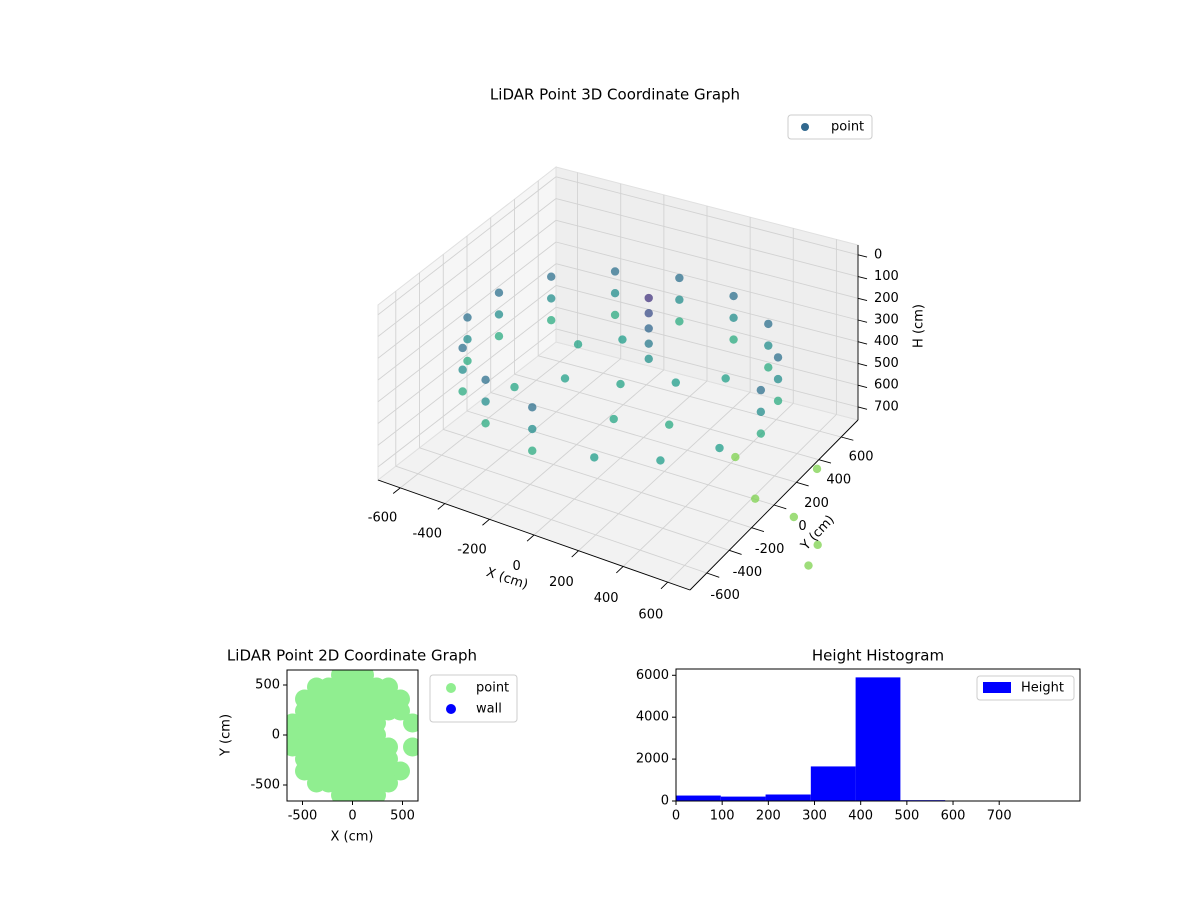 This screenshot has height=900, width=1200. What do you see at coordinates (1042, 688) in the screenshot?
I see `legend-label: Height` at bounding box center [1042, 688].